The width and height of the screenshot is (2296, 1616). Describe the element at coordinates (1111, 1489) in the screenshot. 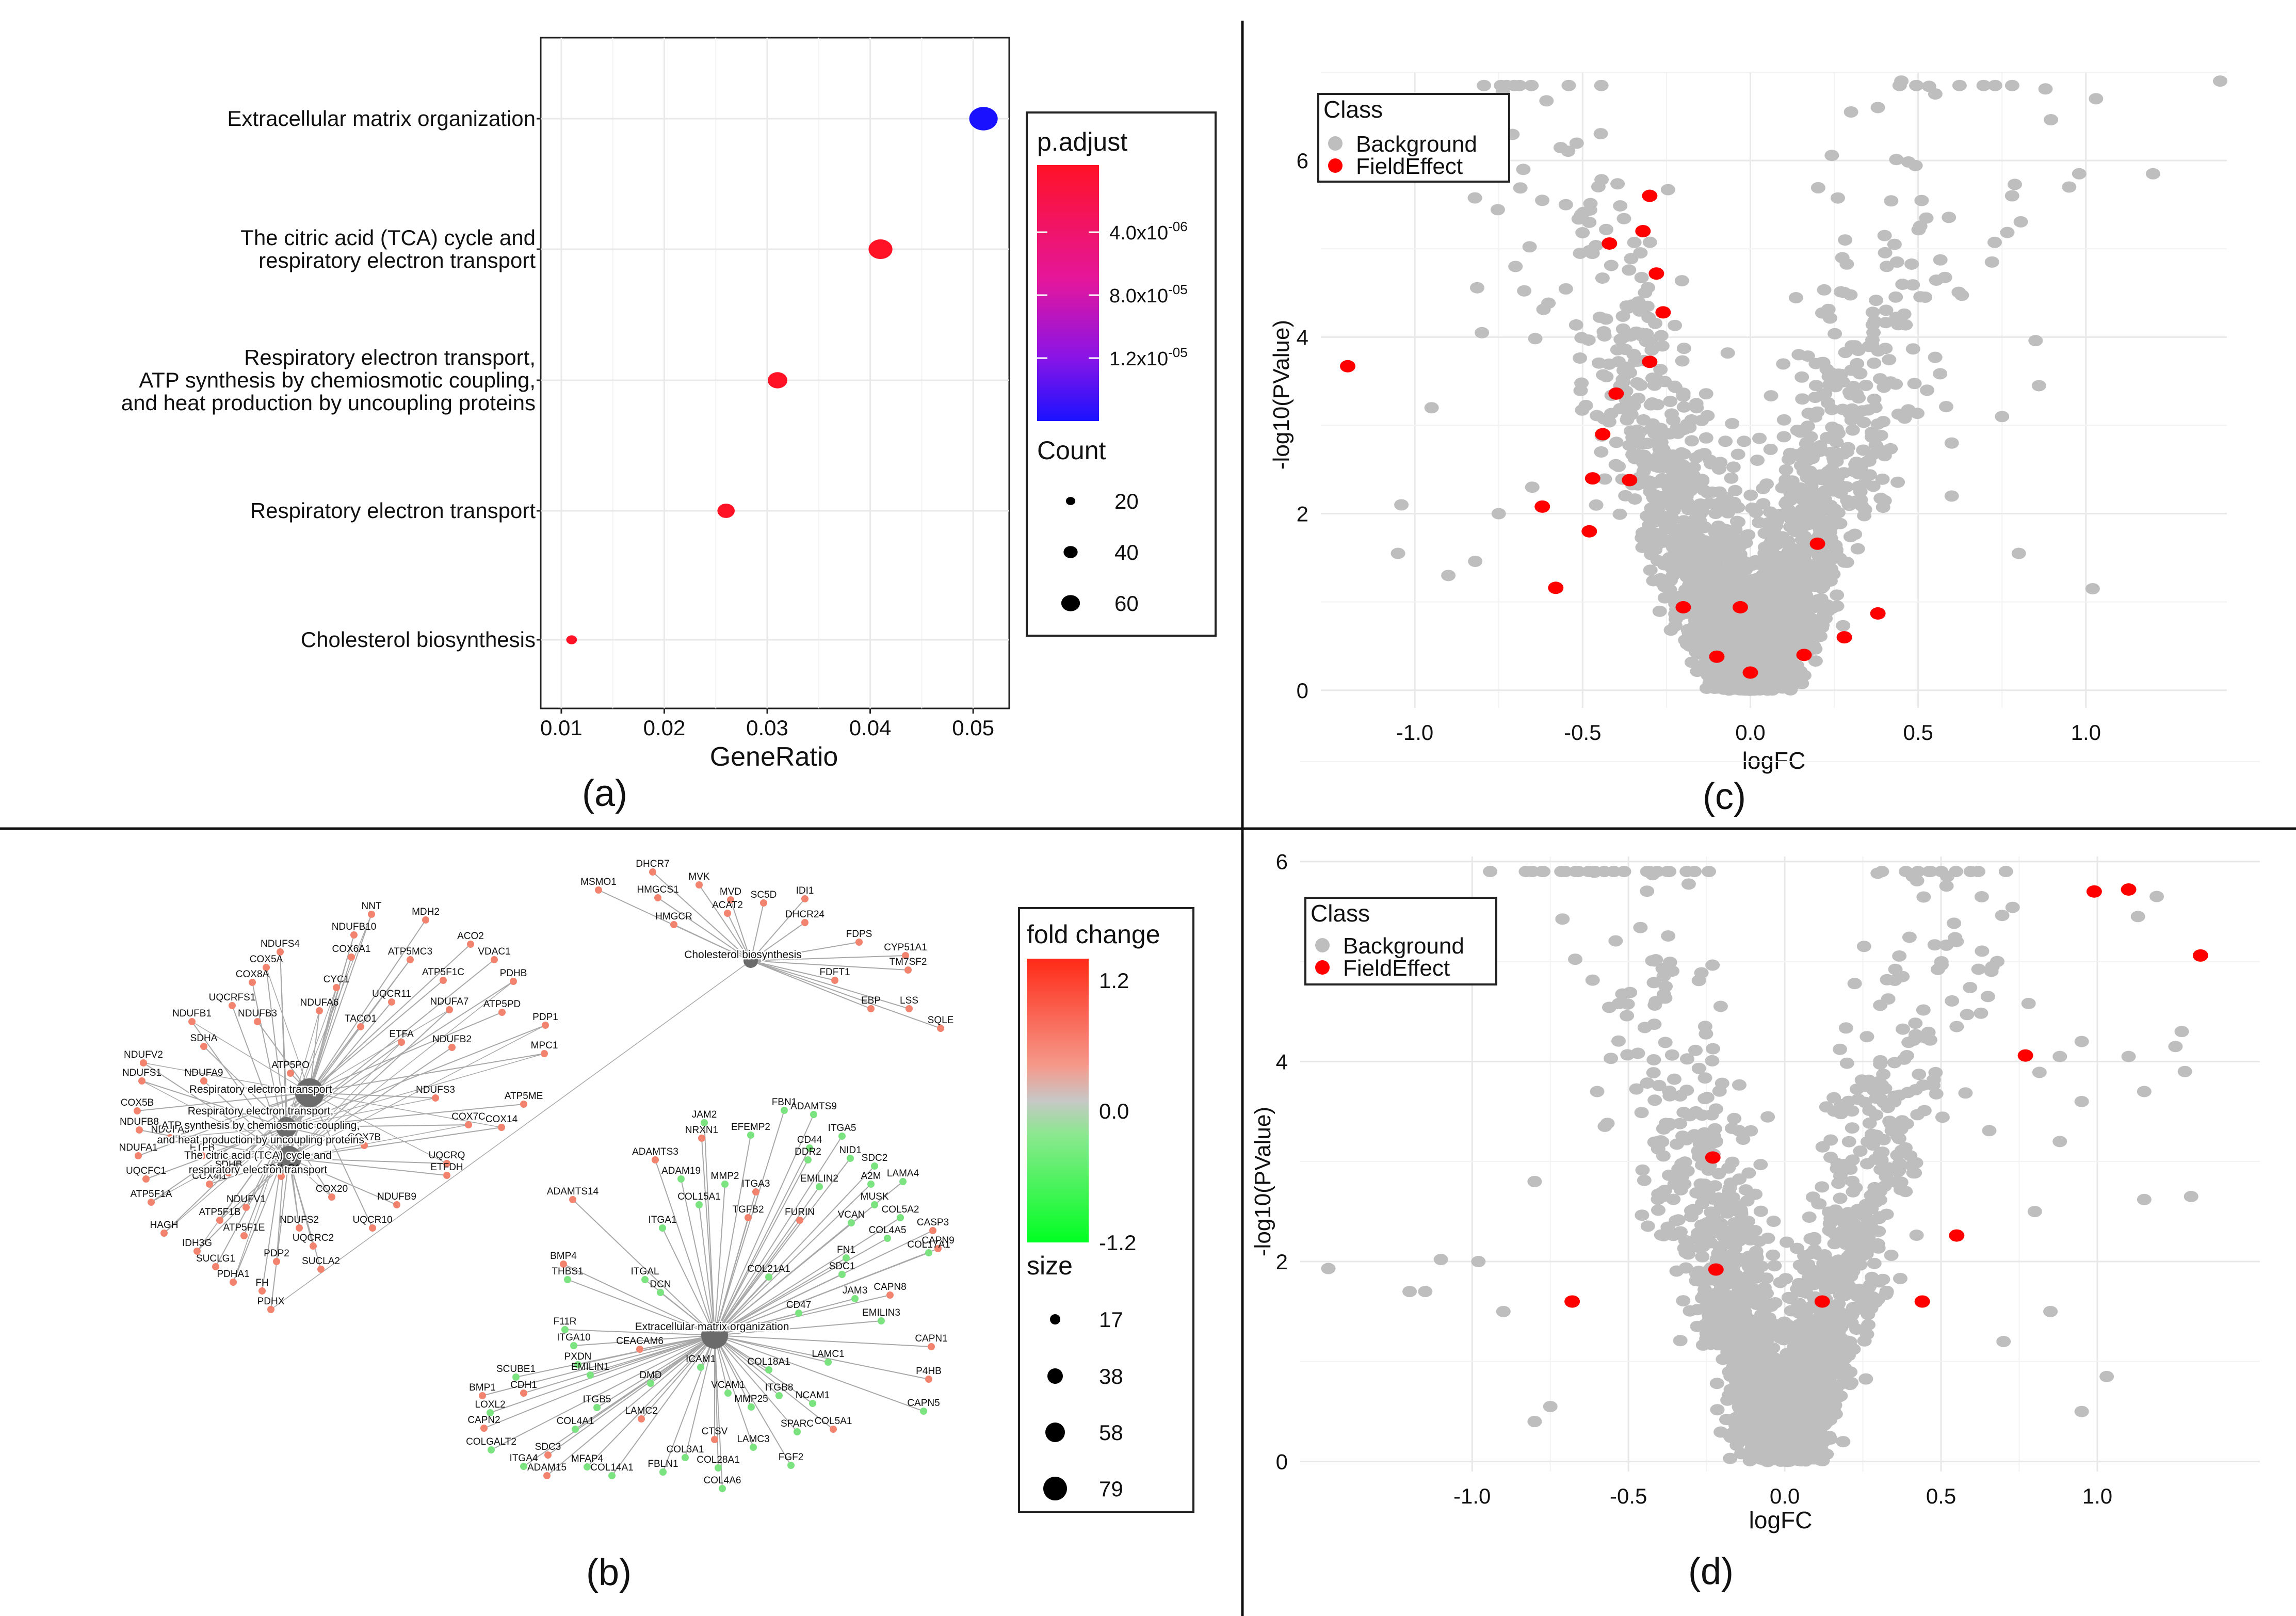

I see `panel-b-size-label: 79` at that location.